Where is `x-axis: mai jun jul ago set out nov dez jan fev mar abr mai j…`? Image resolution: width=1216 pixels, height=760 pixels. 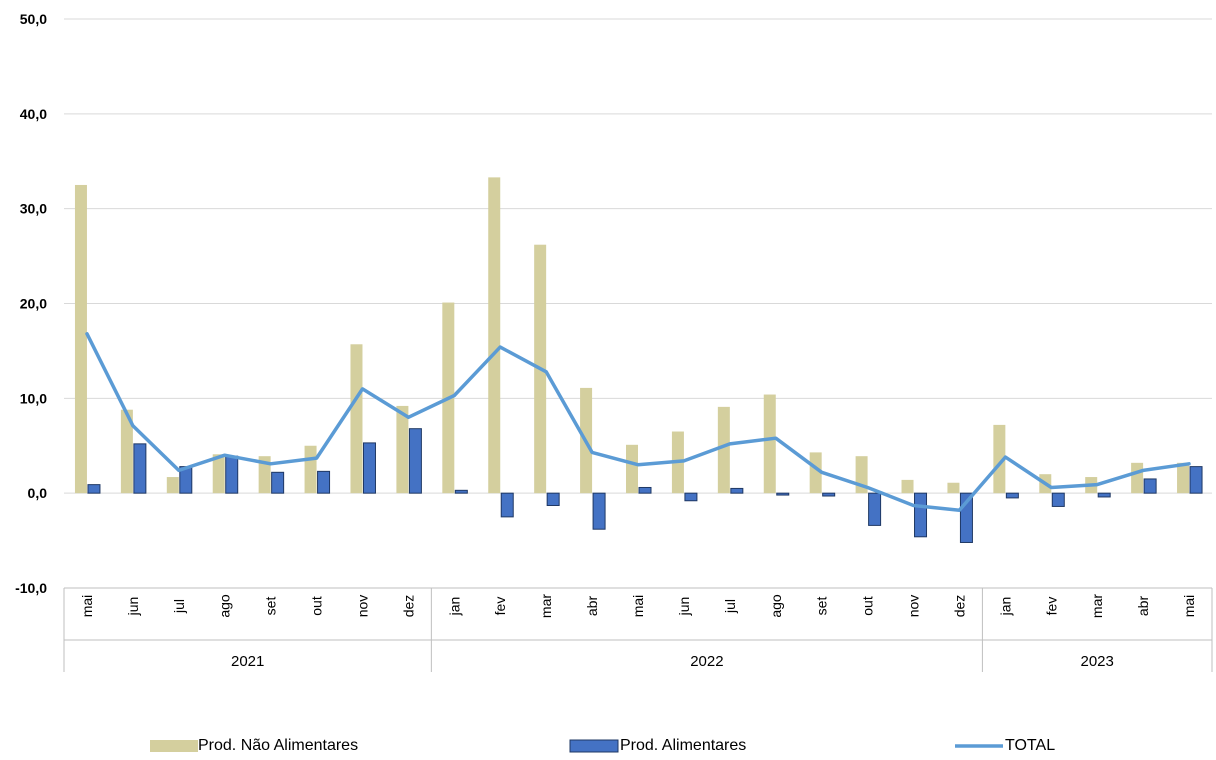 x-axis: mai jun jul ago set out nov dez jan fev mar abr mai j… is located at coordinates (638, 629).